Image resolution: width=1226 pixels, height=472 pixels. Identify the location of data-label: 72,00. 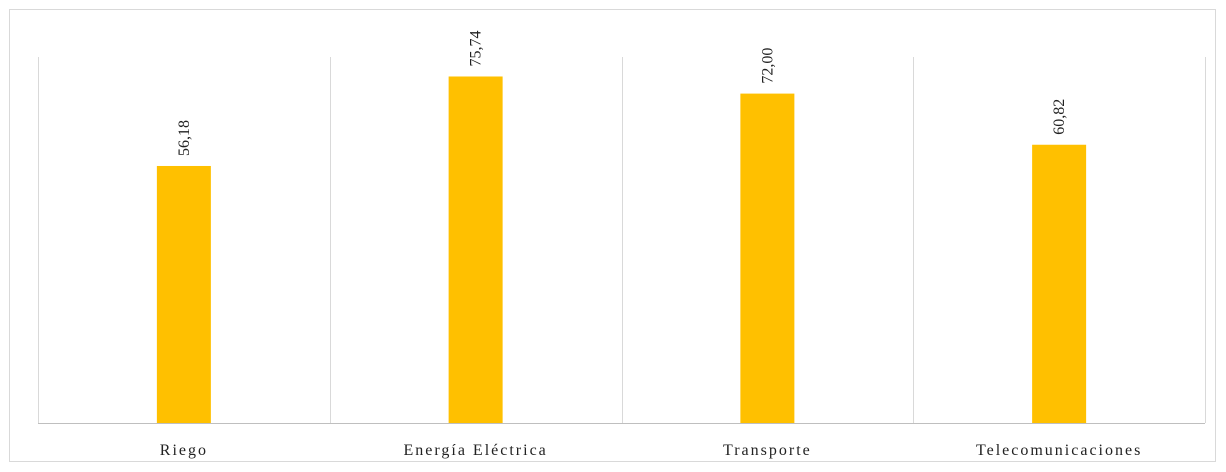
(767, 66).